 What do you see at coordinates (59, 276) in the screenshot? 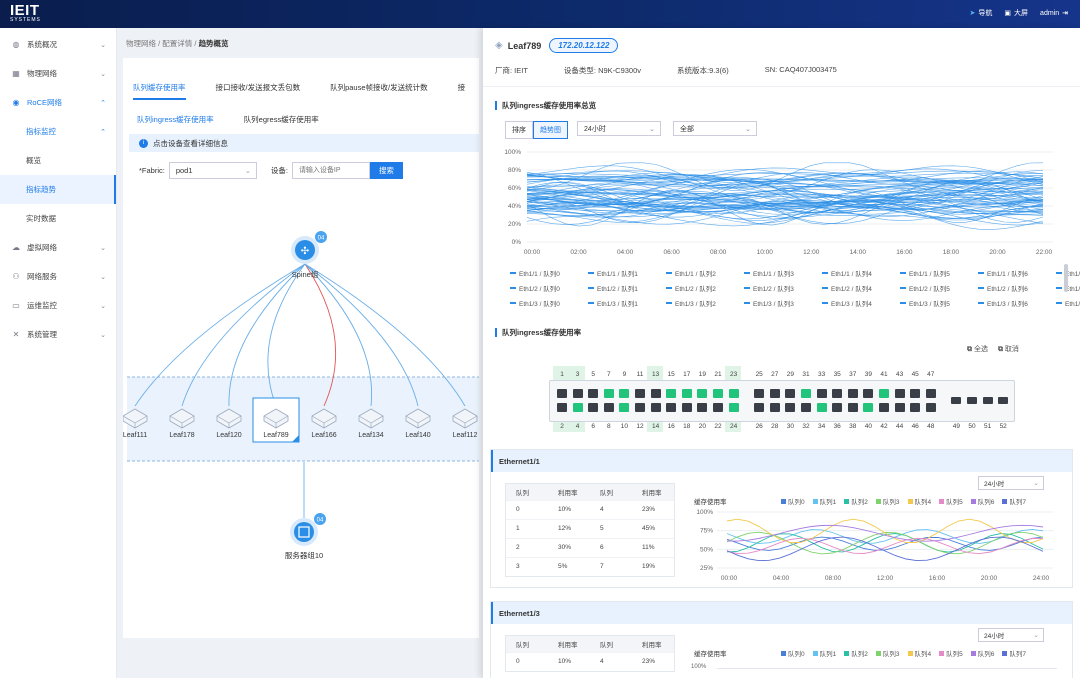
I see `sidebar-item-service: ⚇ 网络服务 ⌄` at bounding box center [59, 276].